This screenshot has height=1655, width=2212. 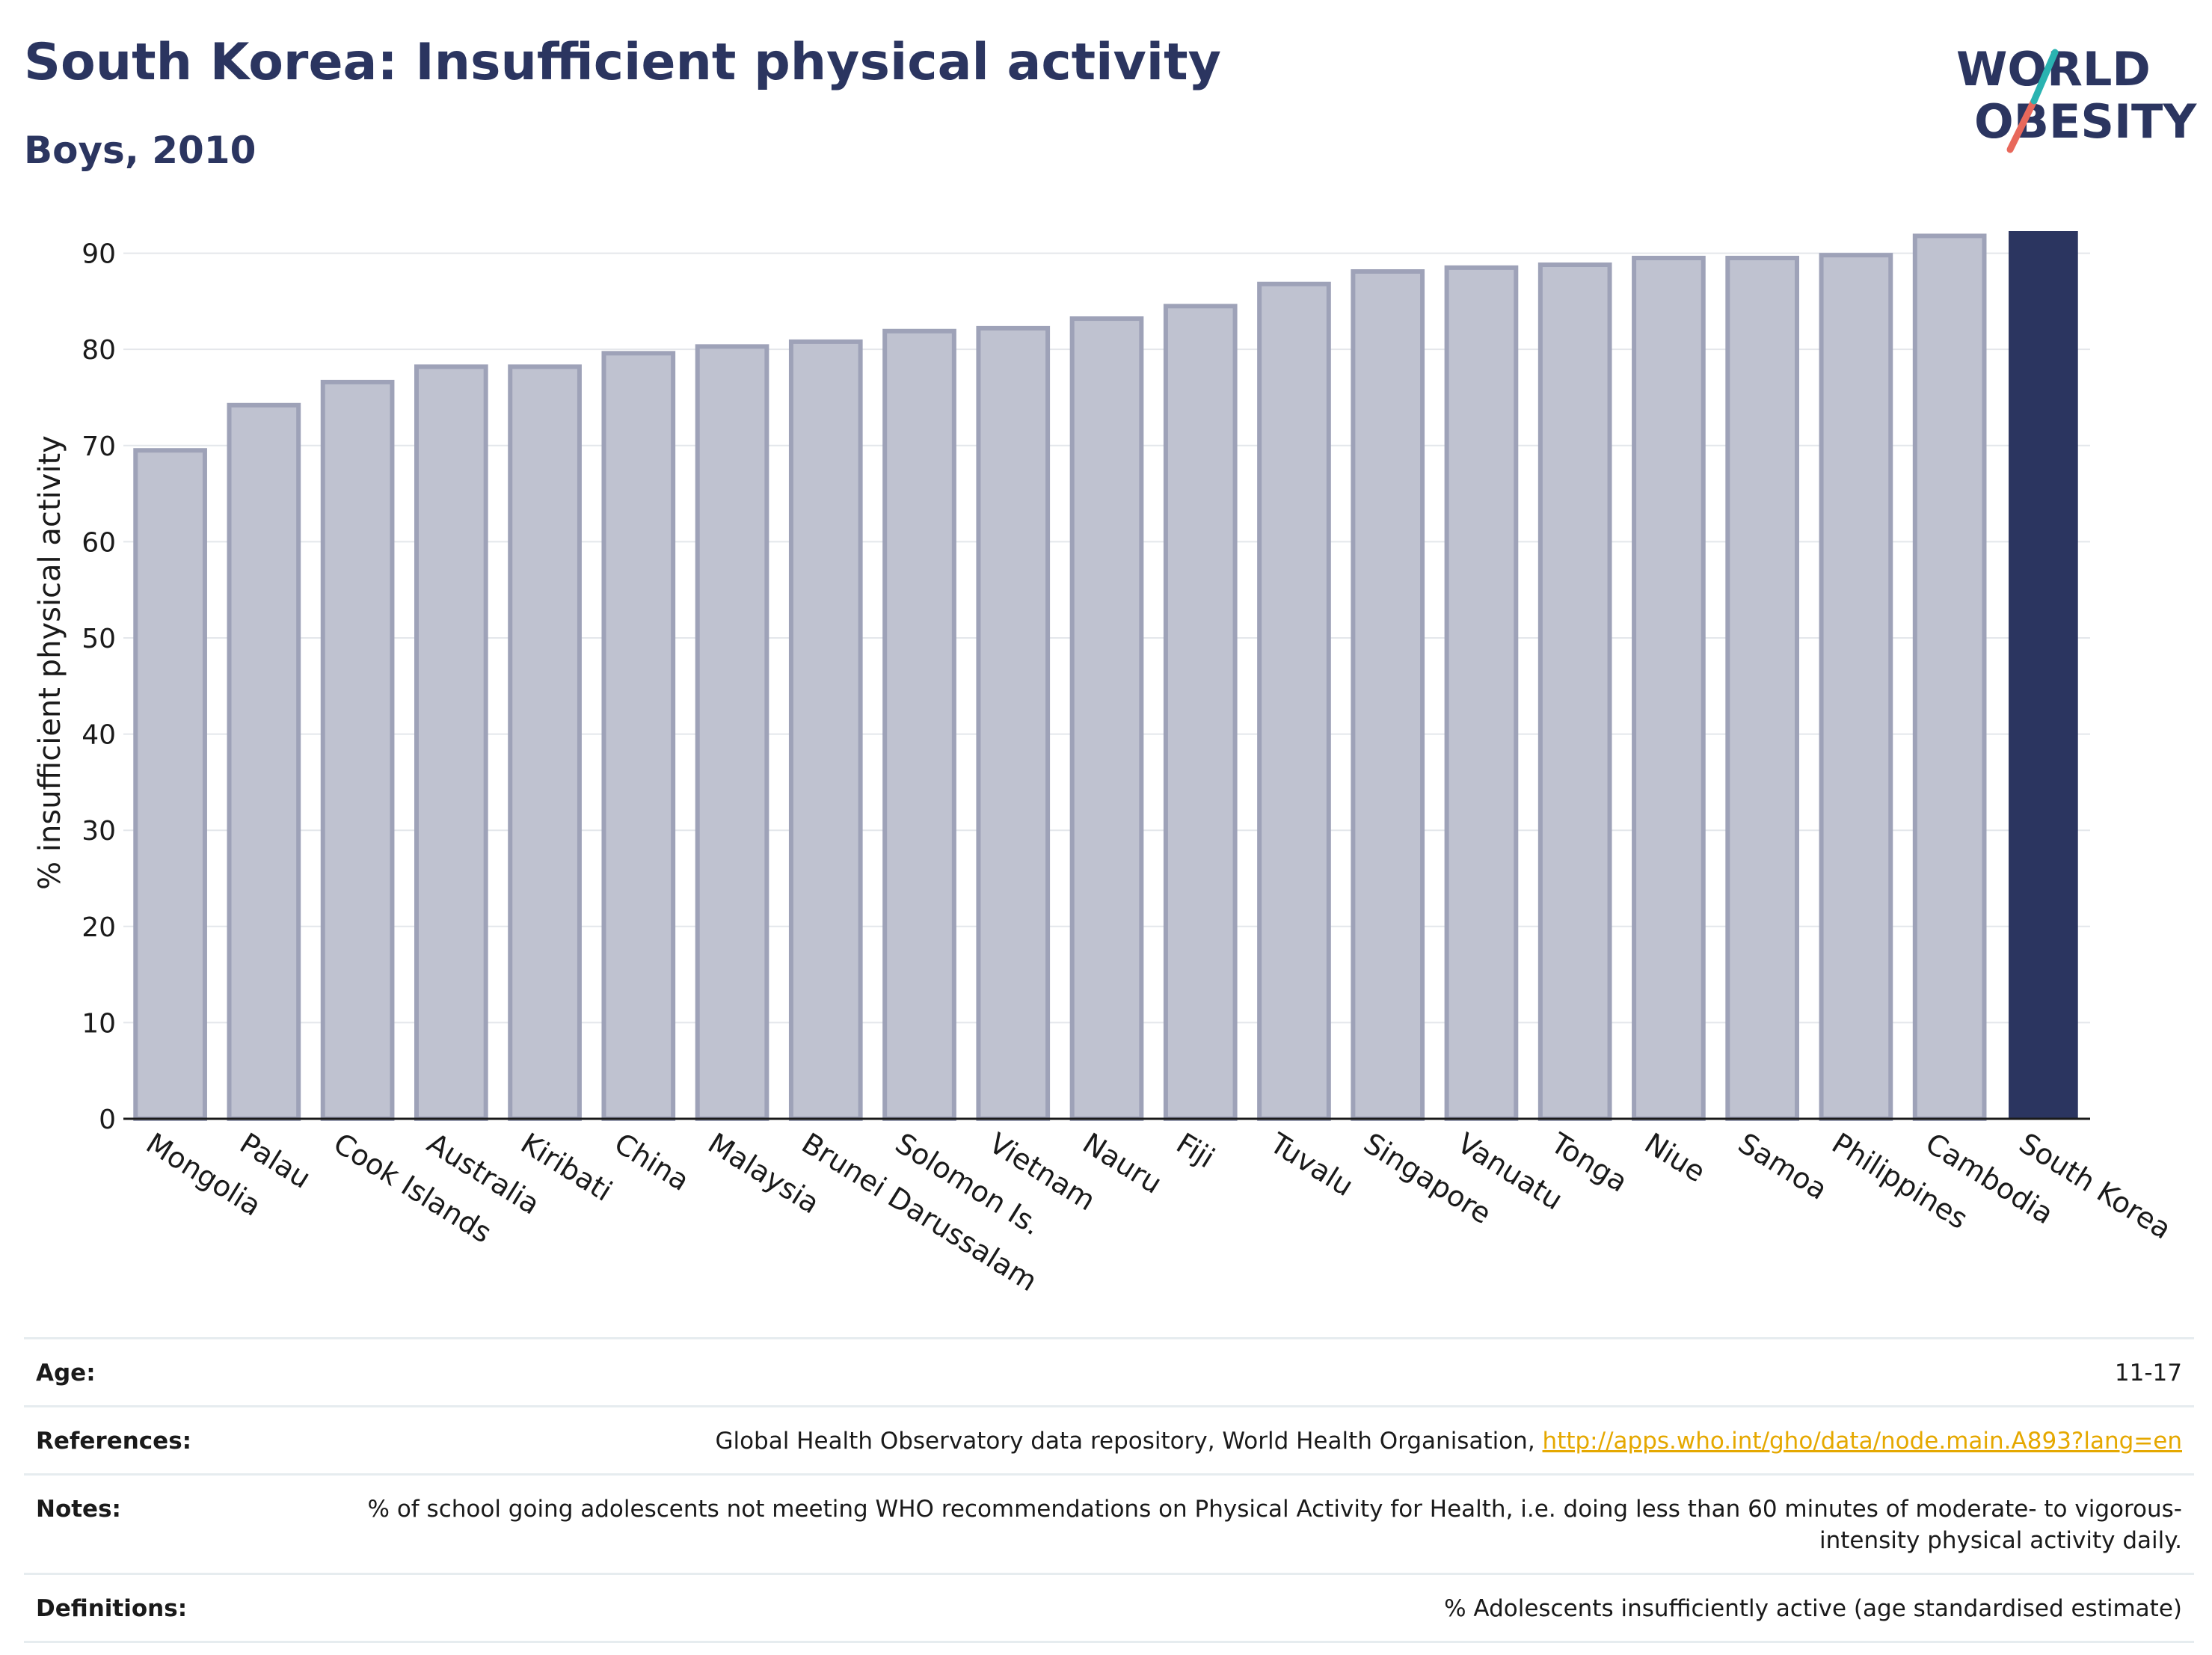 What do you see at coordinates (99, 831) in the screenshot?
I see `y-tick-label: 30` at bounding box center [99, 831].